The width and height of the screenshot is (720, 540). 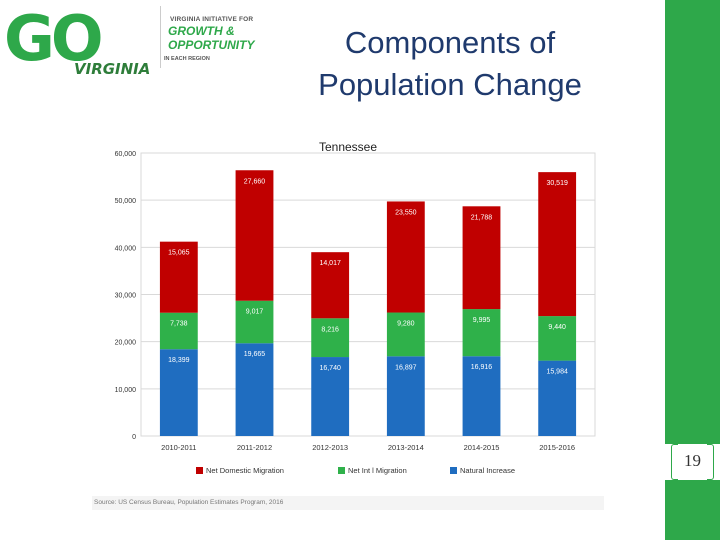 What do you see at coordinates (201, 31) in the screenshot?
I see `logo-tagline-2: GROWTH &` at bounding box center [201, 31].